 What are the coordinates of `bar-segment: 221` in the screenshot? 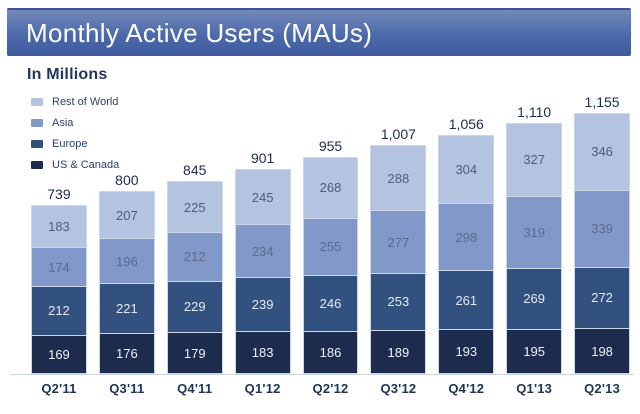 It's located at (126, 308).